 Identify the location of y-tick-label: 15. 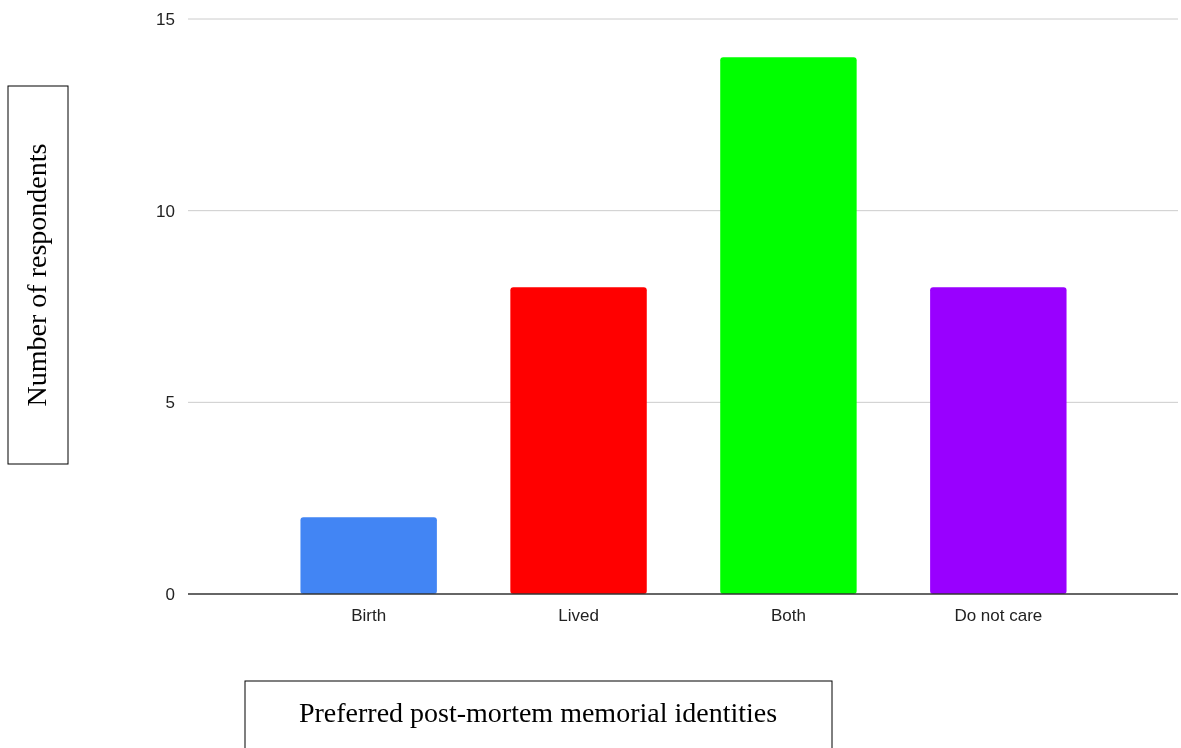
(165, 19).